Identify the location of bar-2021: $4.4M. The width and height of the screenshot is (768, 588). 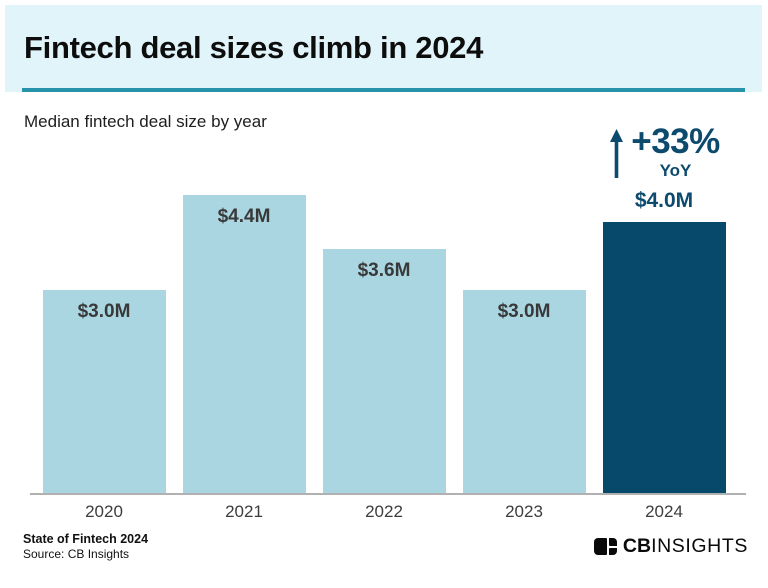
(244, 344).